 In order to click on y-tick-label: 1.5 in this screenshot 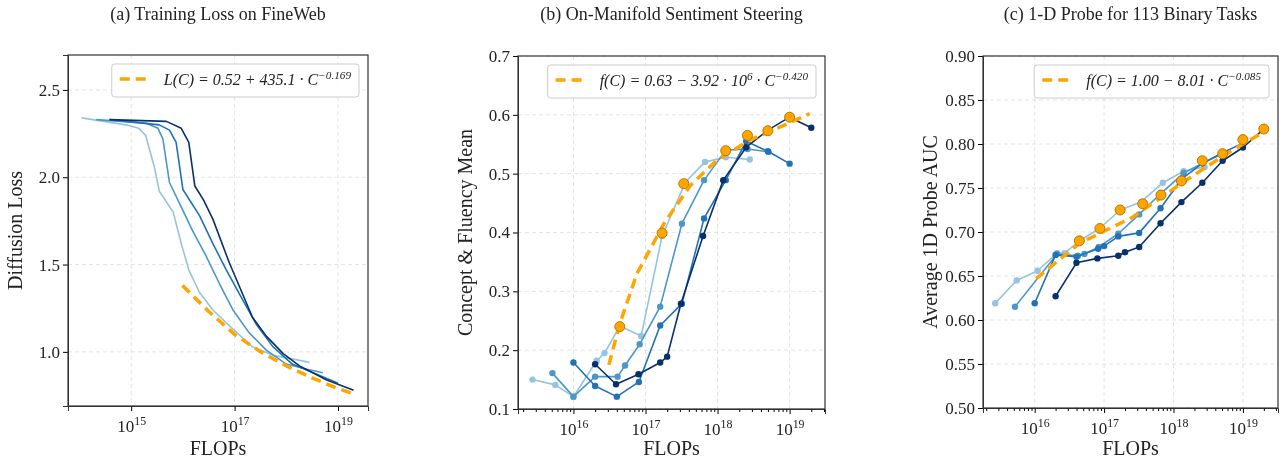, I will do `click(49, 265)`.